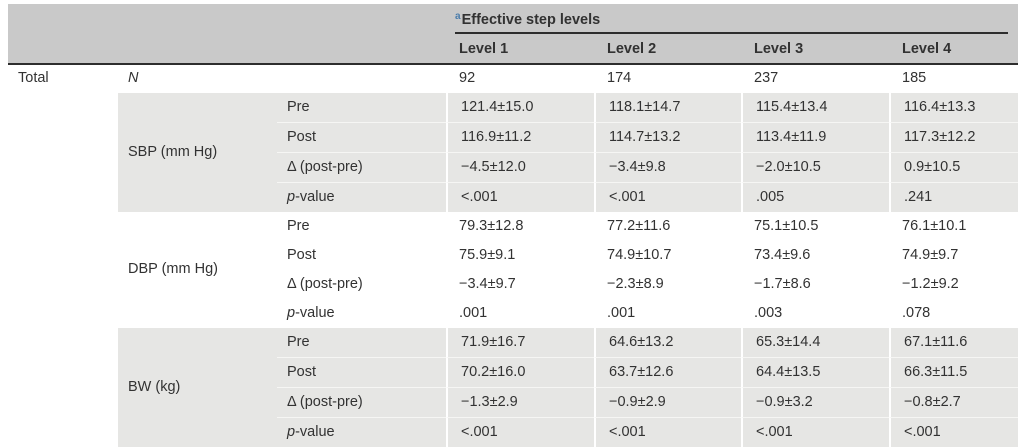 This screenshot has height=447, width=1024. Describe the element at coordinates (520, 167) in the screenshot. I see `value-cell: −4.5±12.0` at that location.